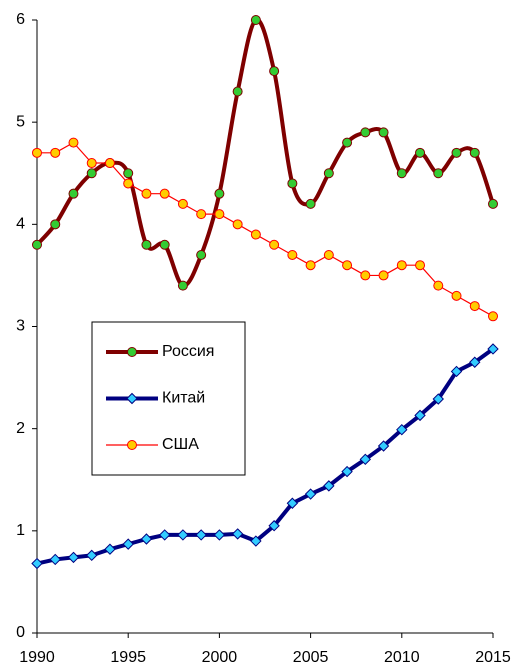 This screenshot has height=669, width=518. I want to click on legend-label: США, so click(180, 444).